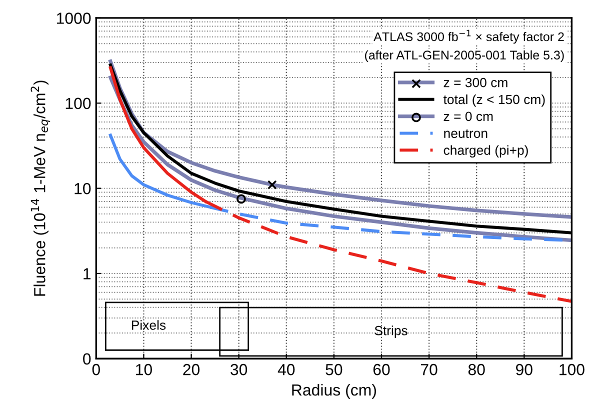  Describe the element at coordinates (96, 370) in the screenshot. I see `x-tick-label: 0` at that location.